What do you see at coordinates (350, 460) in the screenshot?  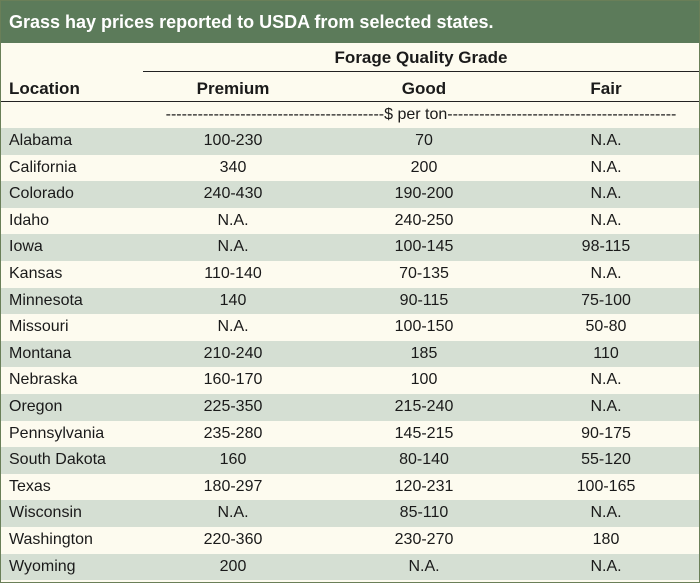 I see `table-row: South Dakota 160 80-140 55-120` at bounding box center [350, 460].